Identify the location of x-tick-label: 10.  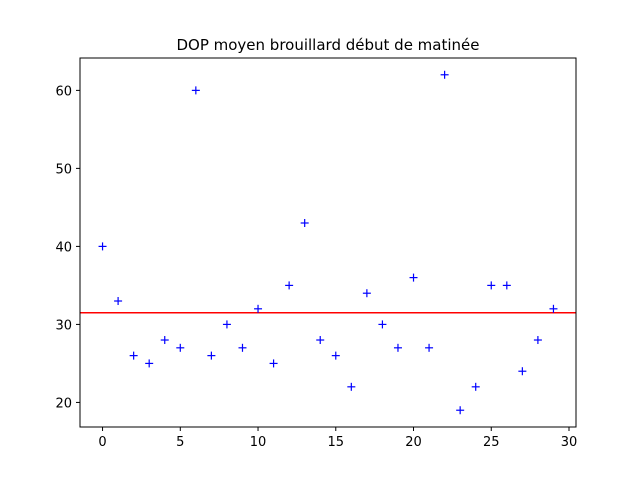
(258, 442).